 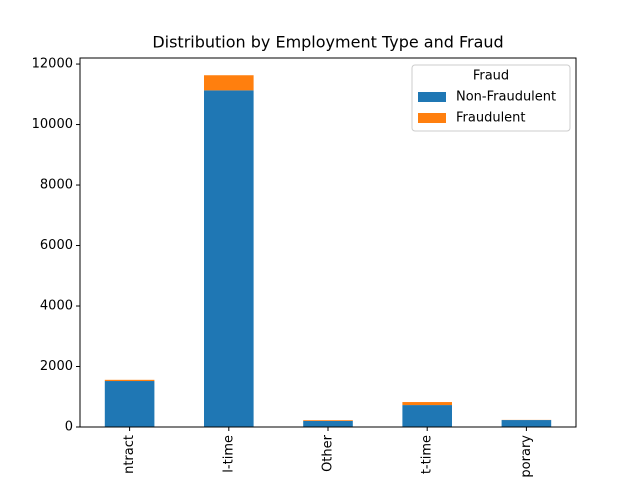 I want to click on legend-label: Non-Fraudulent, so click(x=506, y=97).